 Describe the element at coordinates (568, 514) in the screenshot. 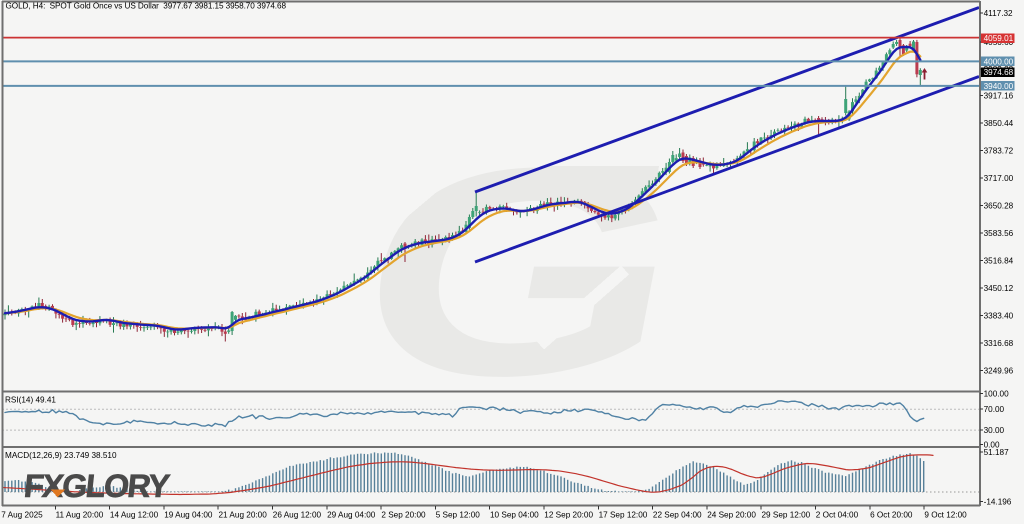

I see `svg-text: 12 Sep 20:00` at that location.